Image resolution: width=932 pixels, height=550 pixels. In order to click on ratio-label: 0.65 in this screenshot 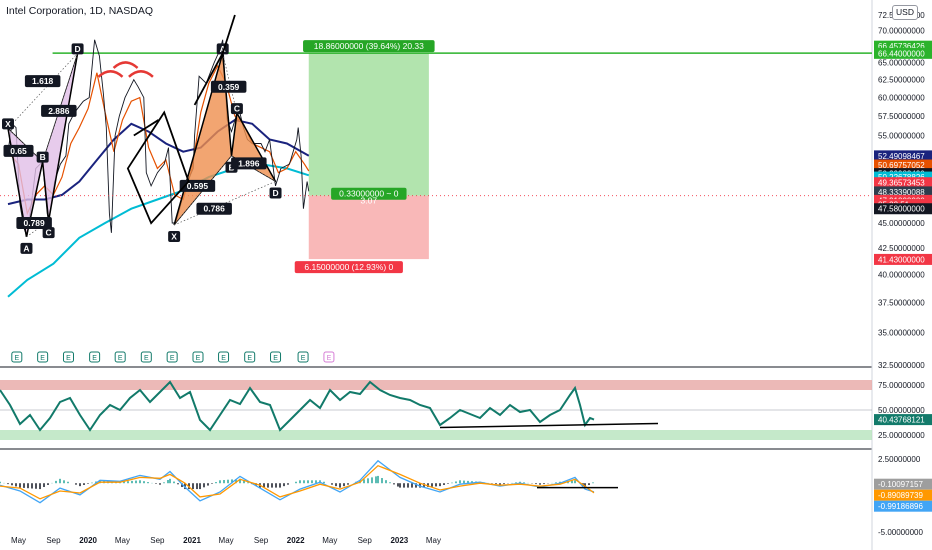, I will do `click(18, 151)`.